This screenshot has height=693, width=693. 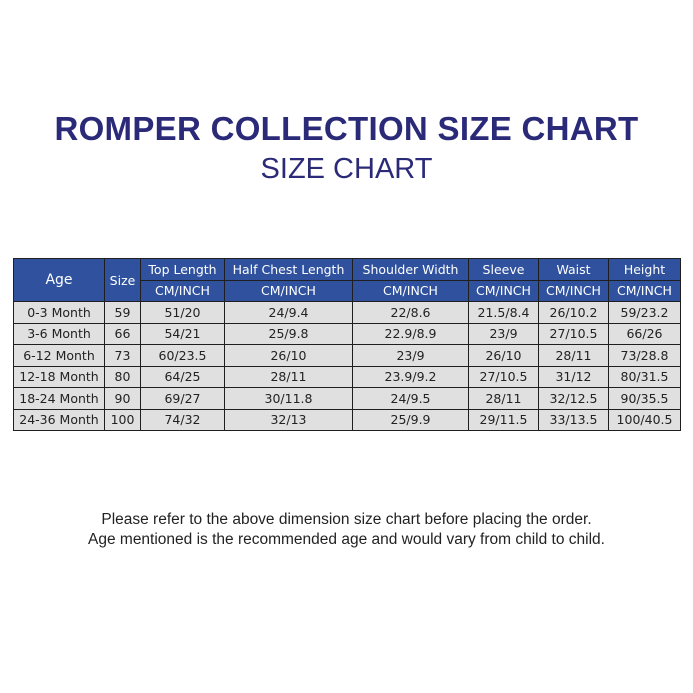 What do you see at coordinates (59, 333) in the screenshot?
I see `table-cell: 3-6 Month` at bounding box center [59, 333].